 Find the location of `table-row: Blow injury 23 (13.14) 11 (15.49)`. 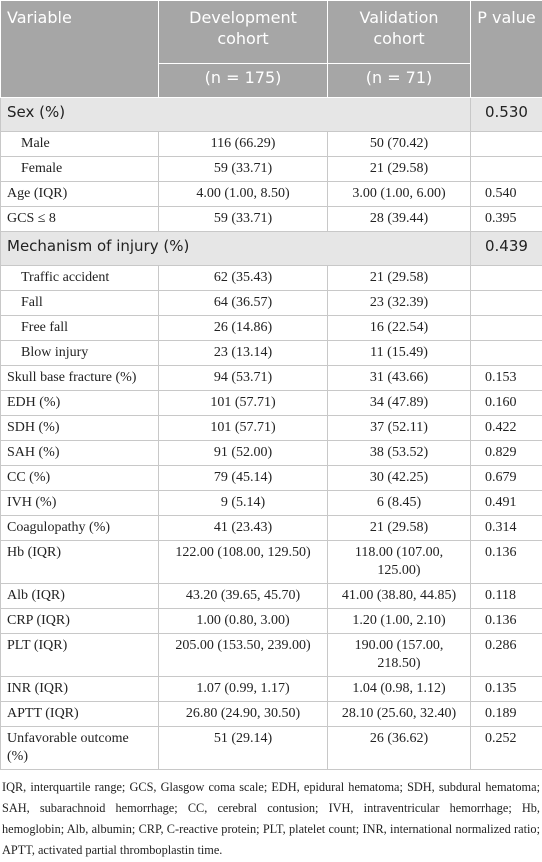

table-row: Blow injury 23 (13.14) 11 (15.49) is located at coordinates (271, 353).